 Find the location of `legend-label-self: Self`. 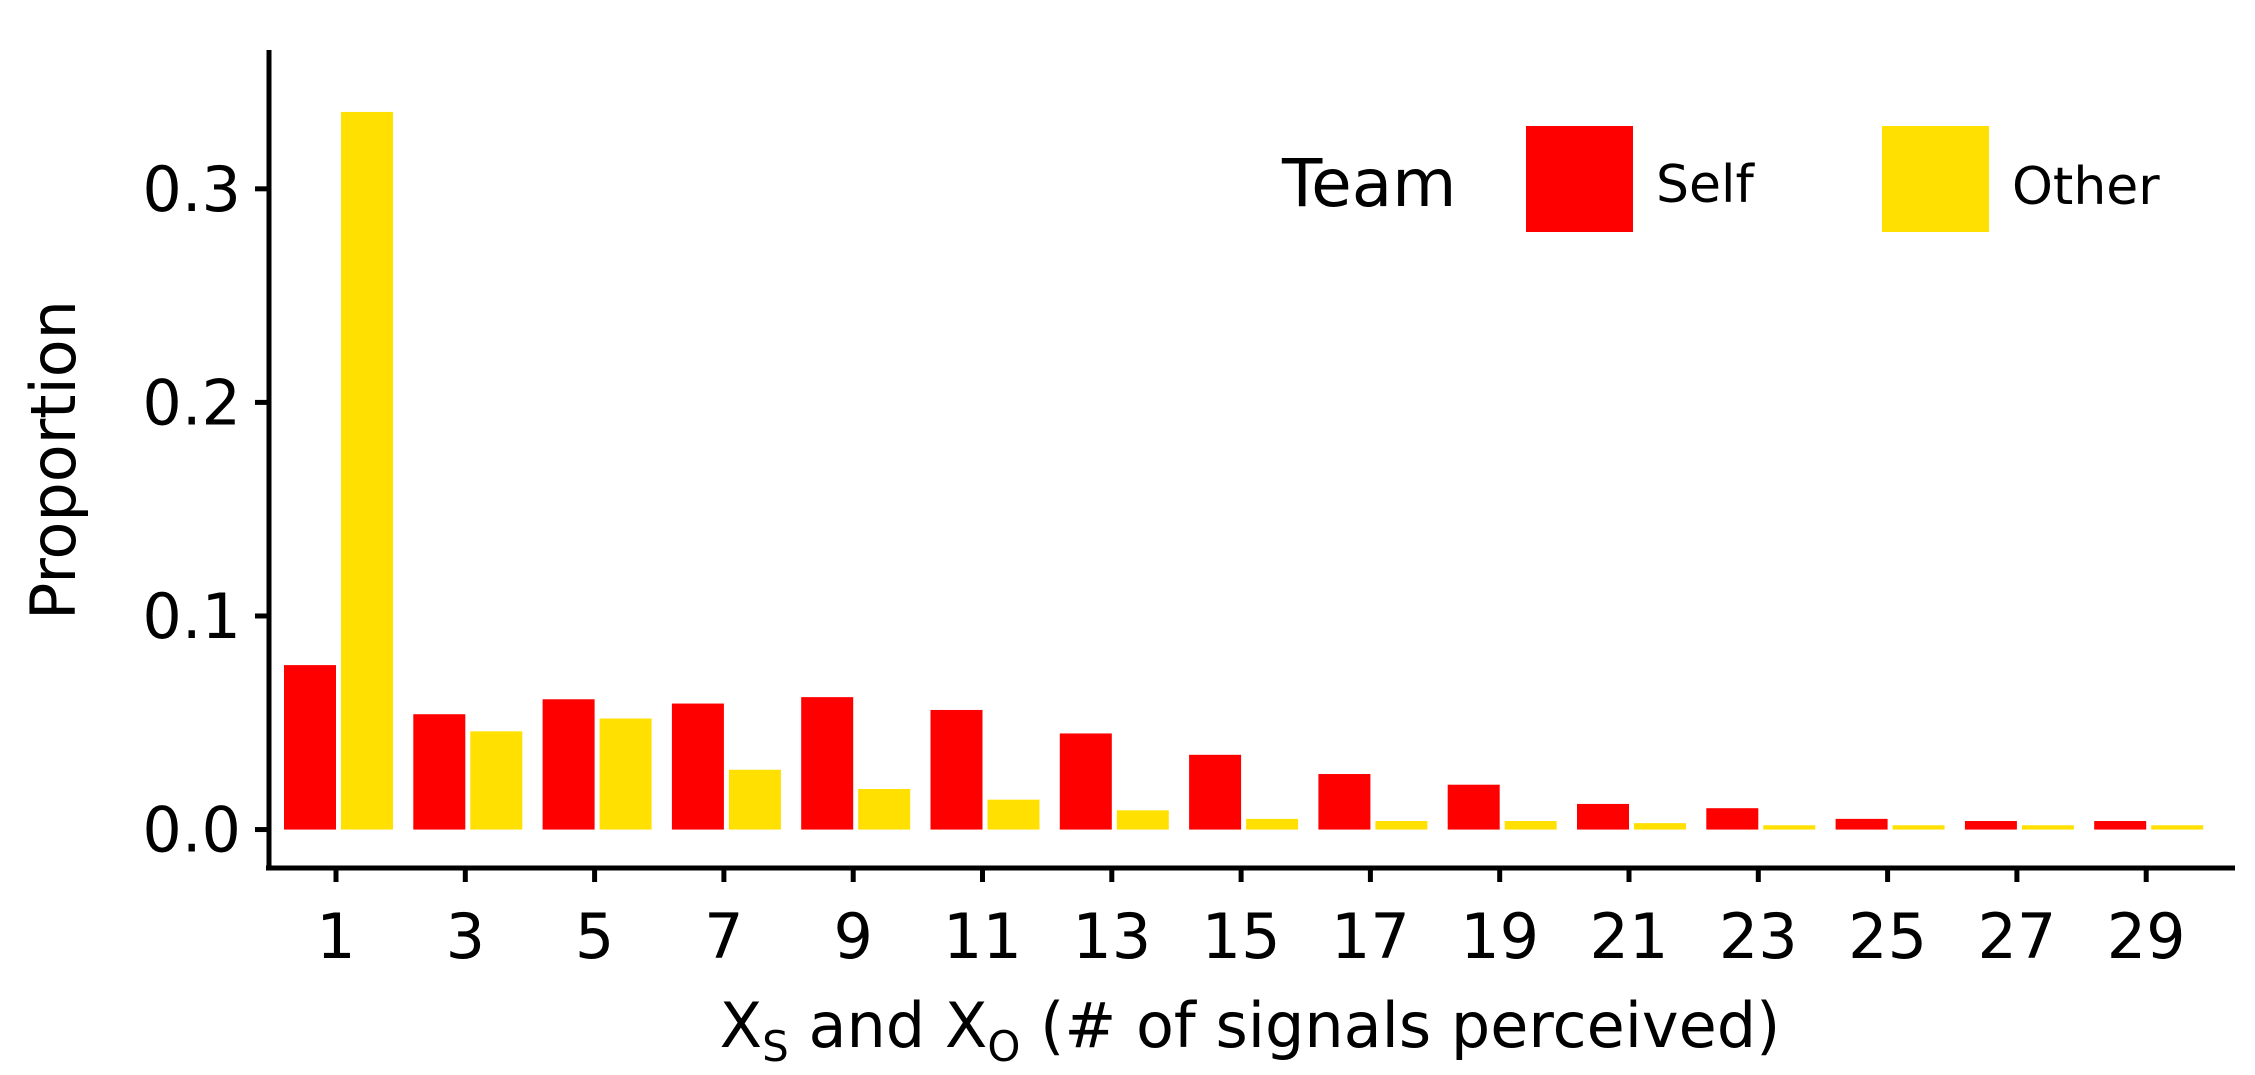

legend-label-self: Self is located at coordinates (1705, 185).